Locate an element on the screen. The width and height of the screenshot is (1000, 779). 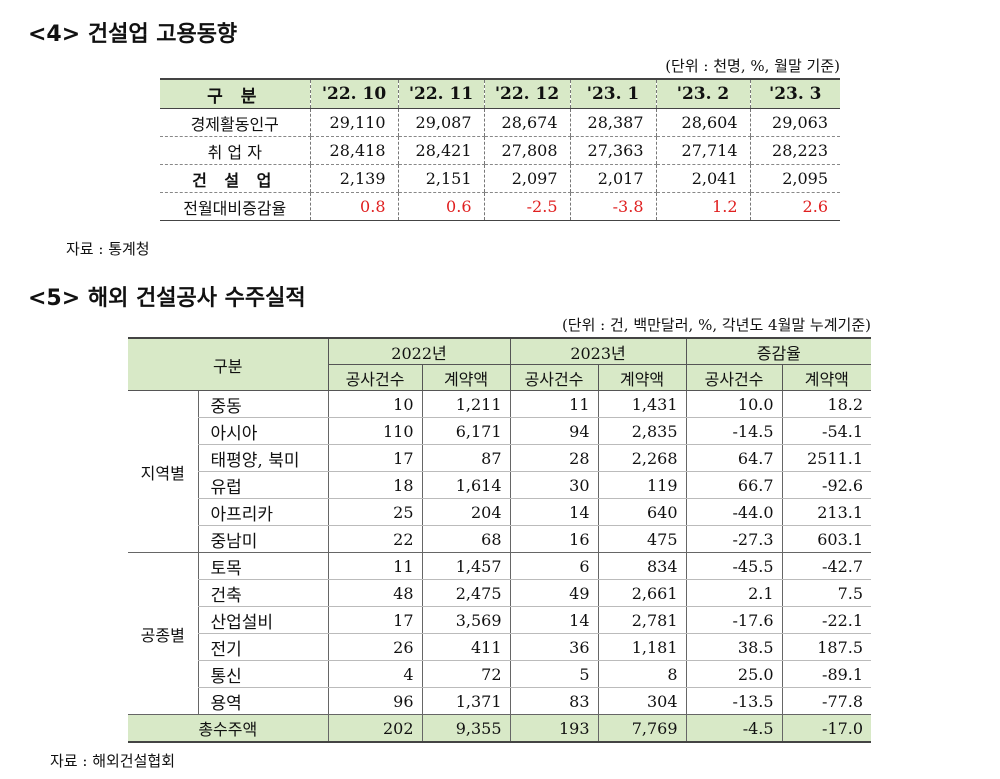
year-group-header: 2022년 is located at coordinates (419, 351).